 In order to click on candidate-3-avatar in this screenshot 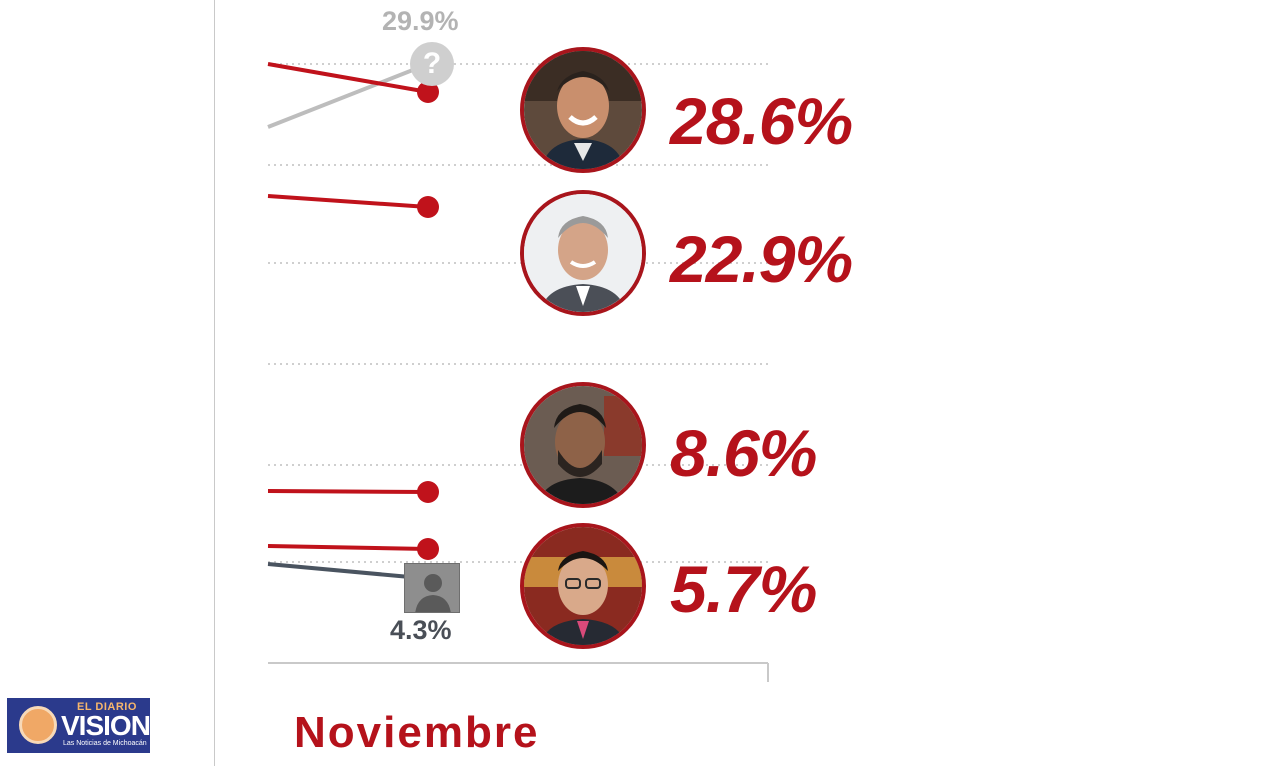, I will do `click(583, 445)`.